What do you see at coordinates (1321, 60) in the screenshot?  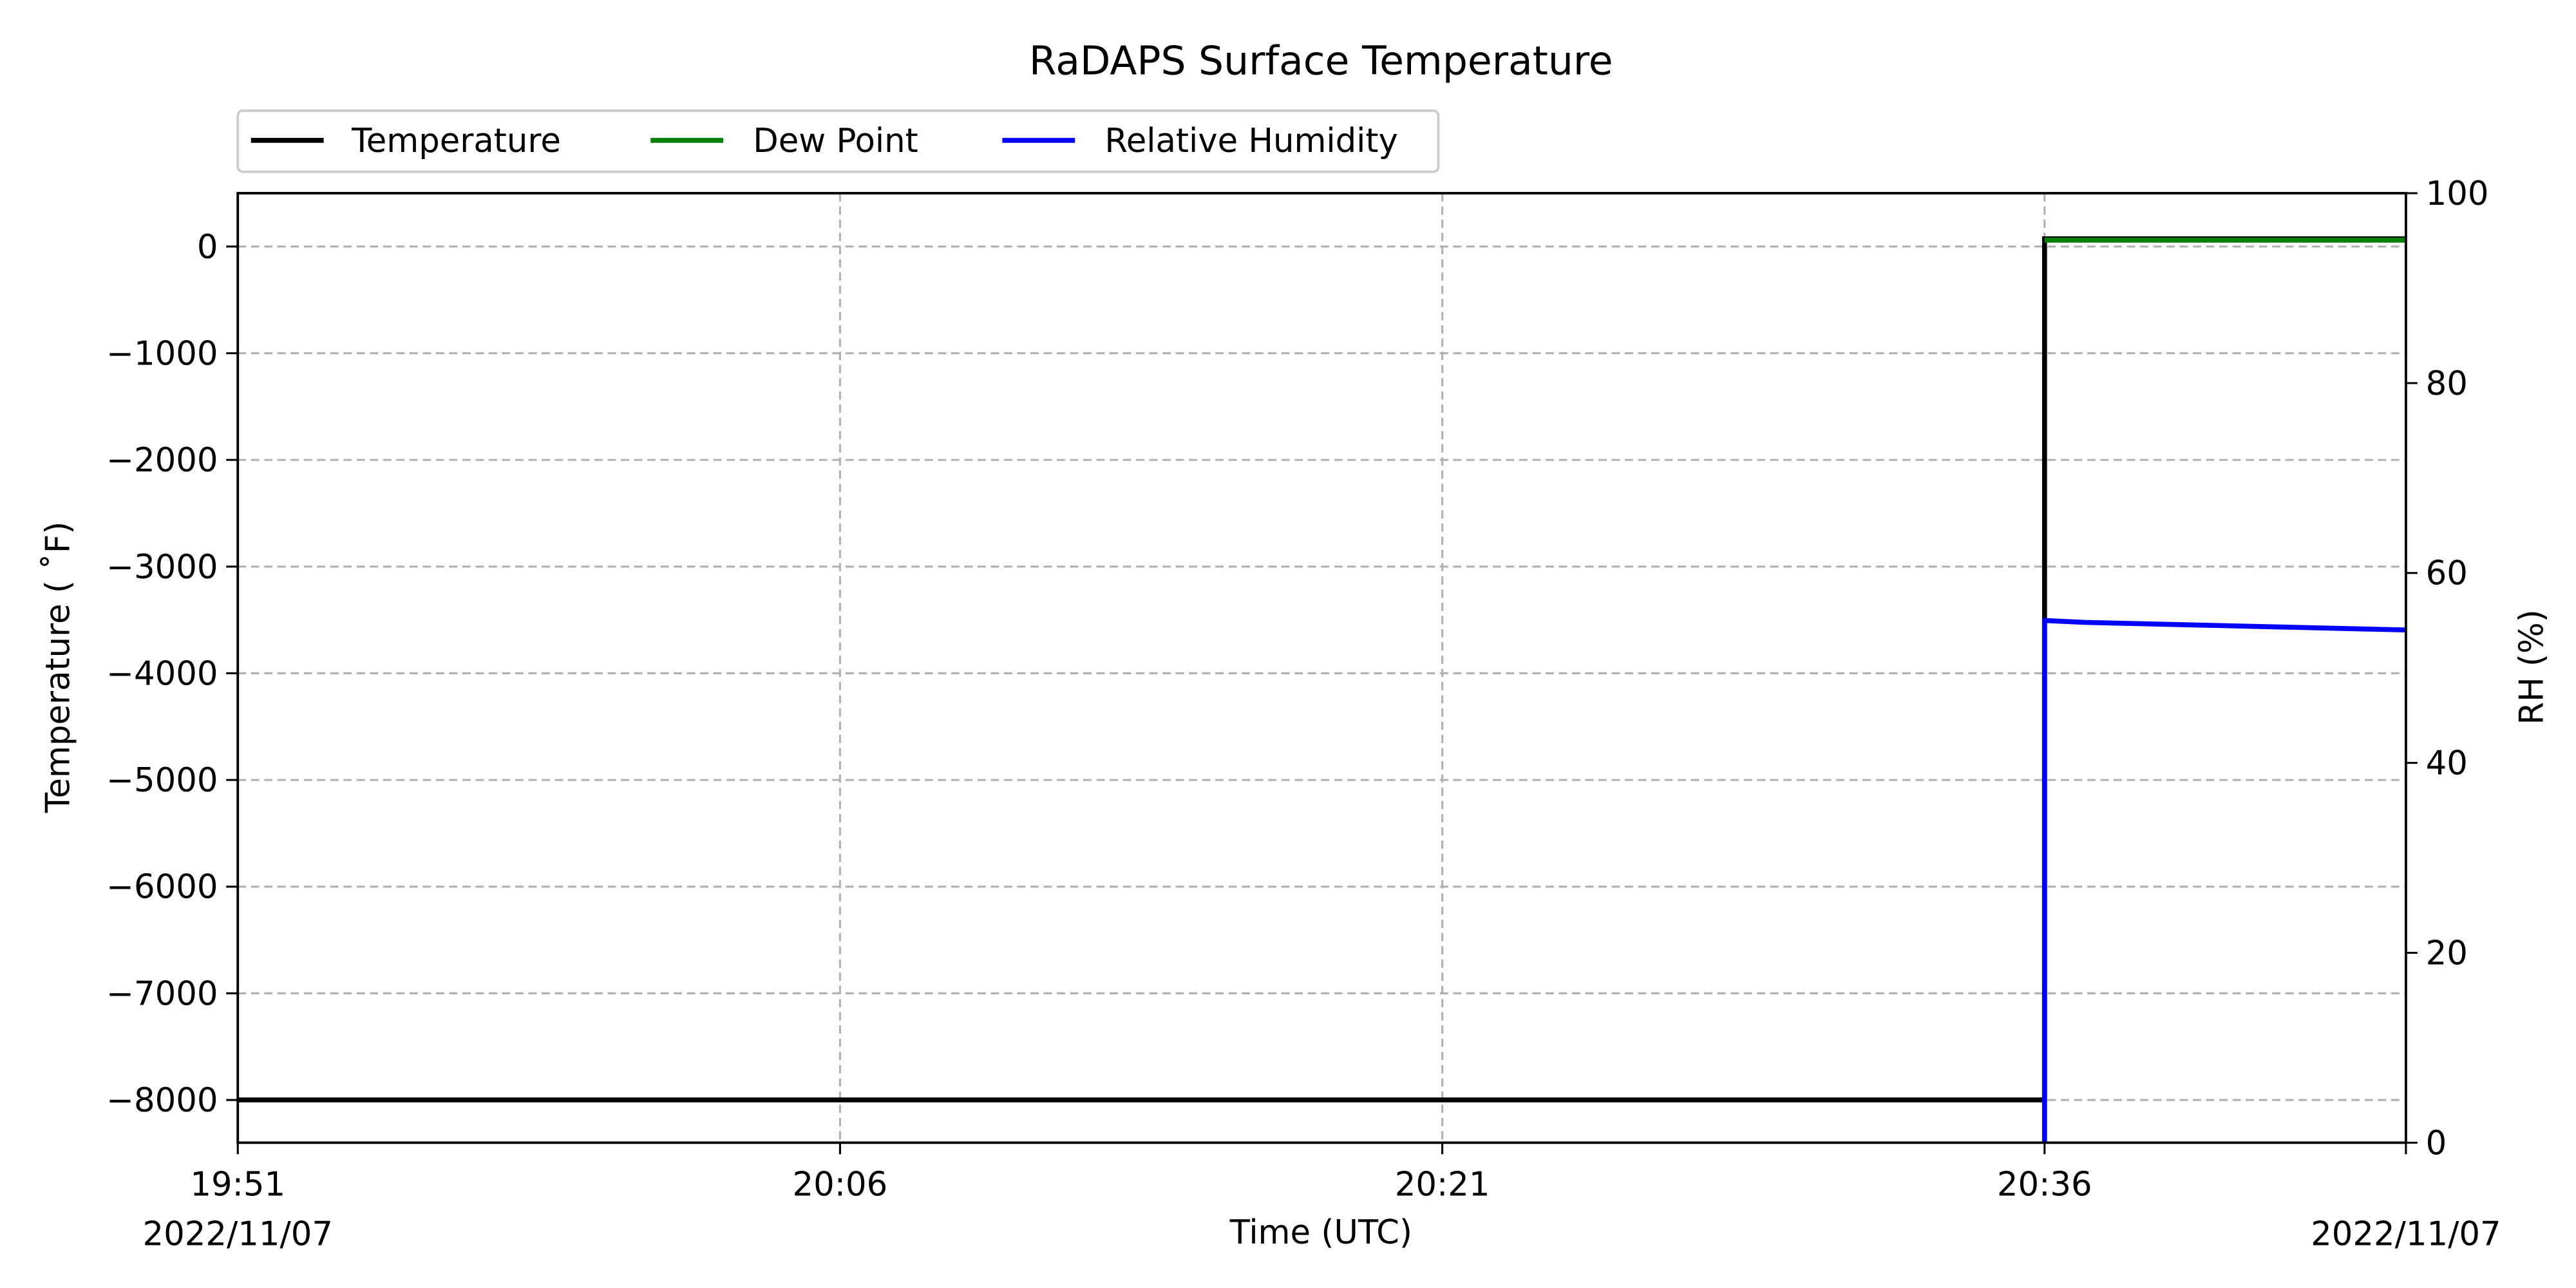 I see `chart-title: RaDAPS Surface Temperature` at bounding box center [1321, 60].